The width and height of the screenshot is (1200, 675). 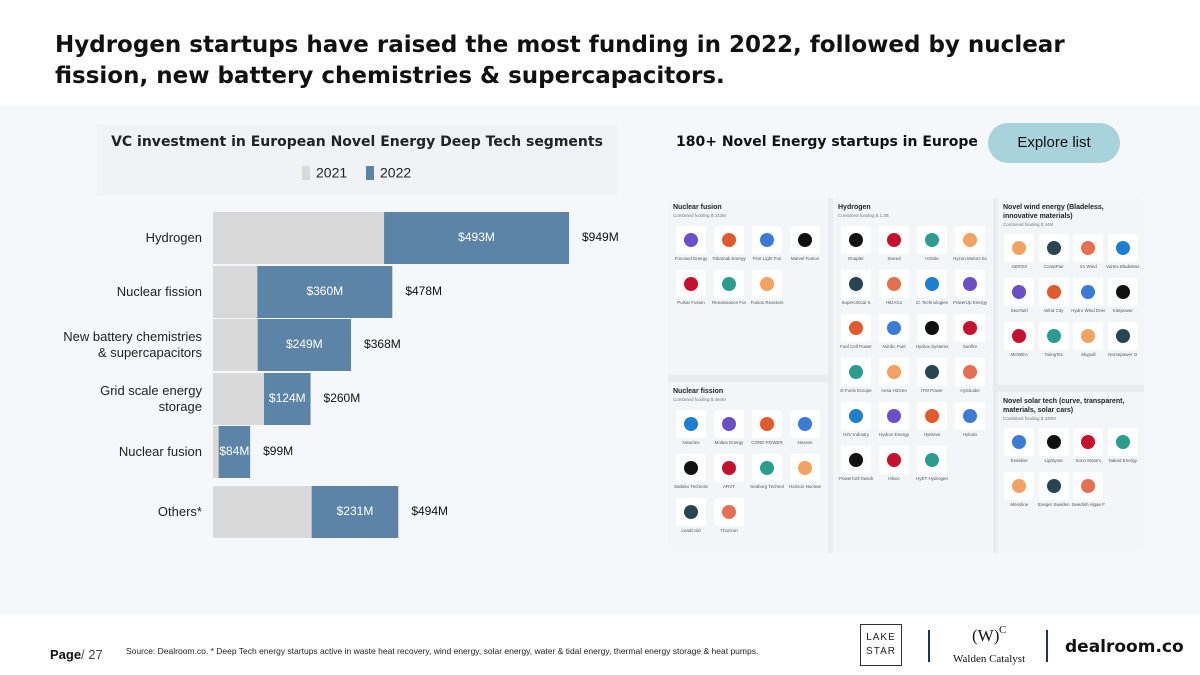 I want to click on startup-name: HyMove, so click(x=932, y=434).